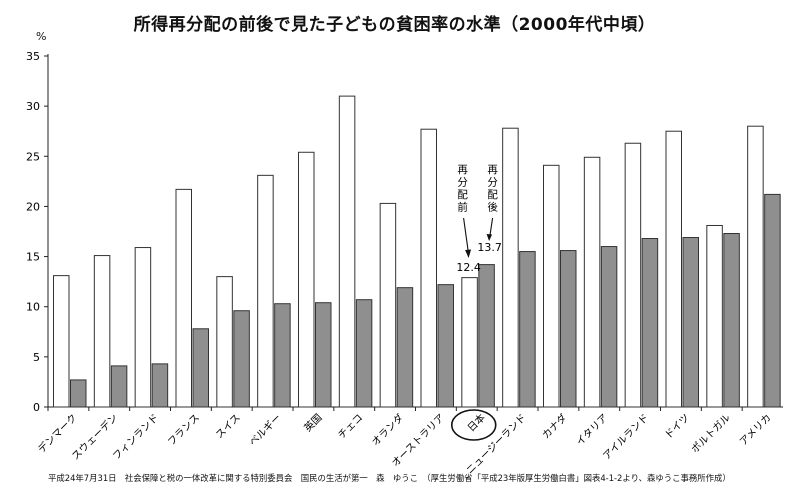  I want to click on value-label-before: 12.4, so click(468, 267).